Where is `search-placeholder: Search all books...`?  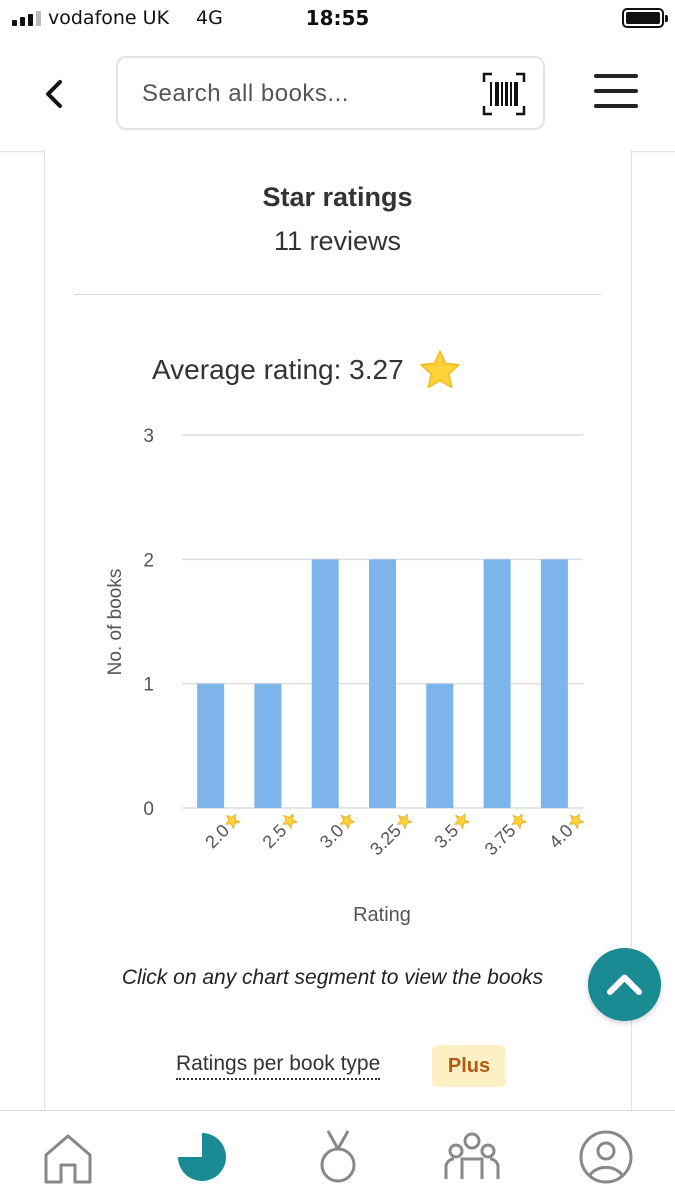
search-placeholder: Search all books... is located at coordinates (245, 93).